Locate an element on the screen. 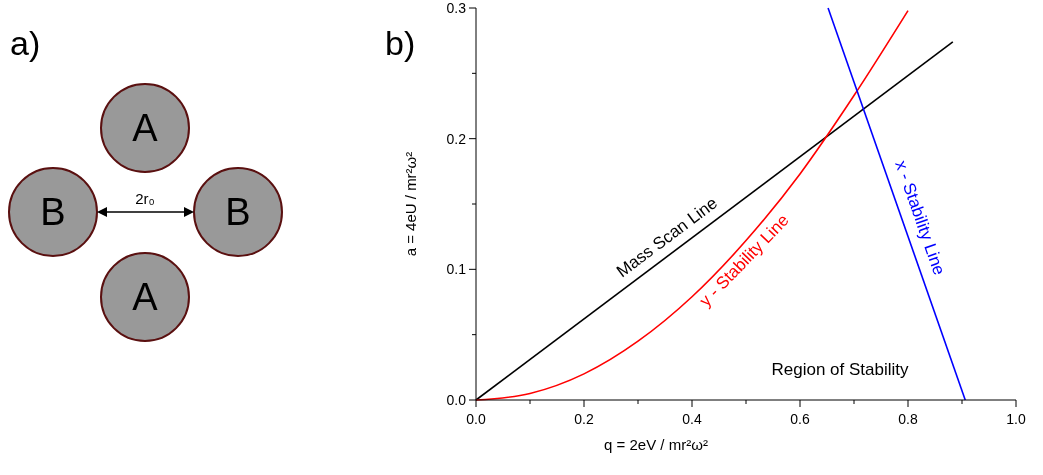 Image resolution: width=1043 pixels, height=475 pixels. x-tick-label: 0.0 is located at coordinates (476, 419).